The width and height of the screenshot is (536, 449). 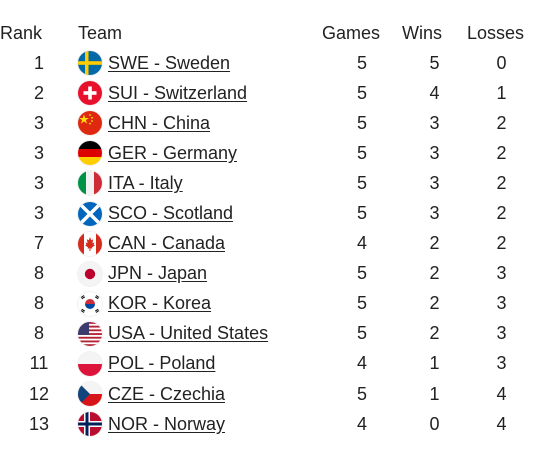 I want to click on table-row: 7 CAN - Canada 4 2 2, so click(x=268, y=244).